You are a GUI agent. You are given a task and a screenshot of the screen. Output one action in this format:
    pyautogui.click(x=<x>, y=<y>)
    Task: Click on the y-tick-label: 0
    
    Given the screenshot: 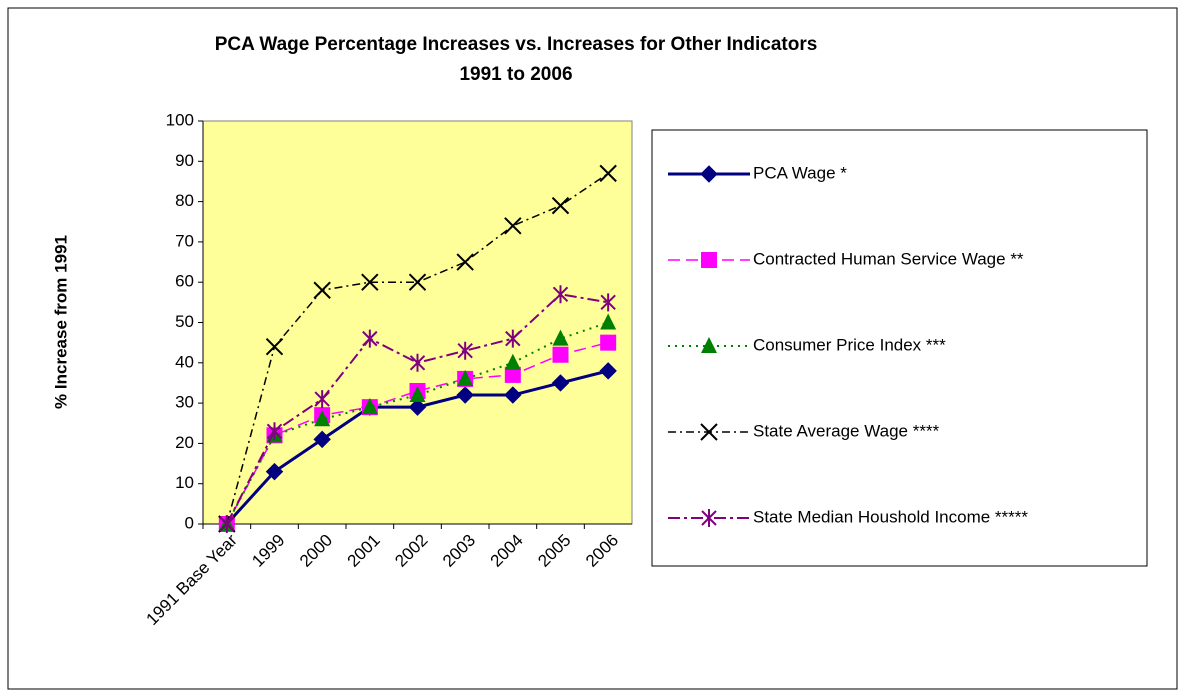 What is the action you would take?
    pyautogui.click(x=189, y=522)
    